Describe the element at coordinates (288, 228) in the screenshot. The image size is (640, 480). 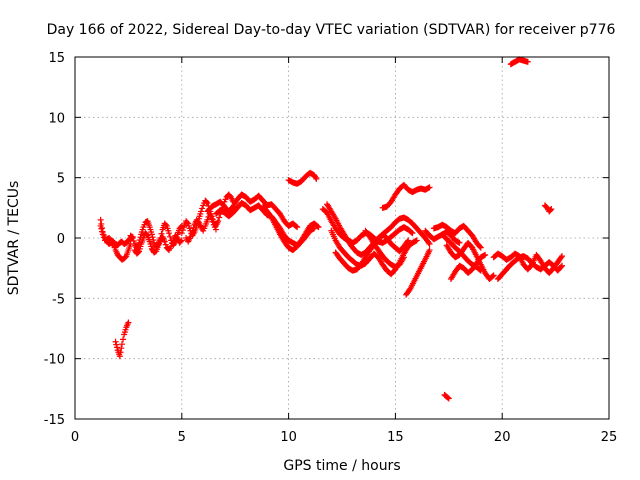
I see `series-track-i` at that location.